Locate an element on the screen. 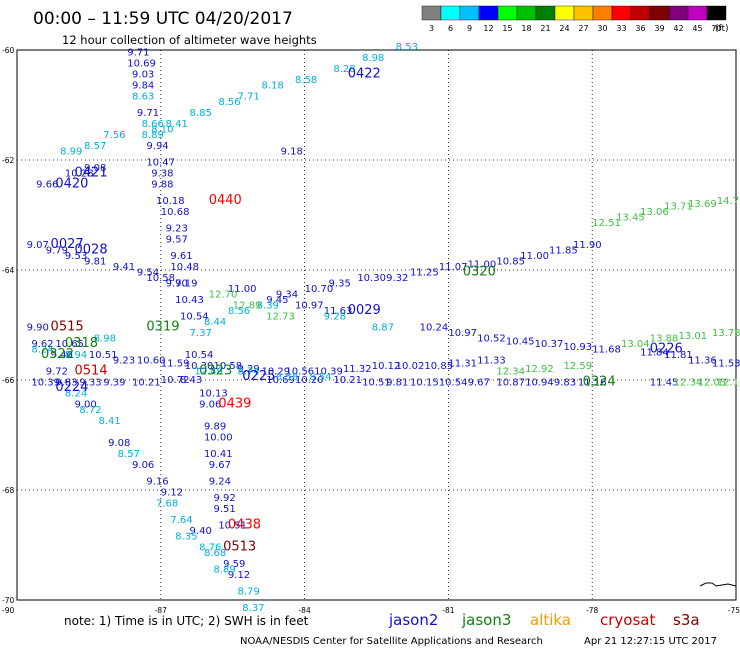 Image resolution: width=740 pixels, height=650 pixels. swh-value-jason3: 12.92 is located at coordinates (539, 369).